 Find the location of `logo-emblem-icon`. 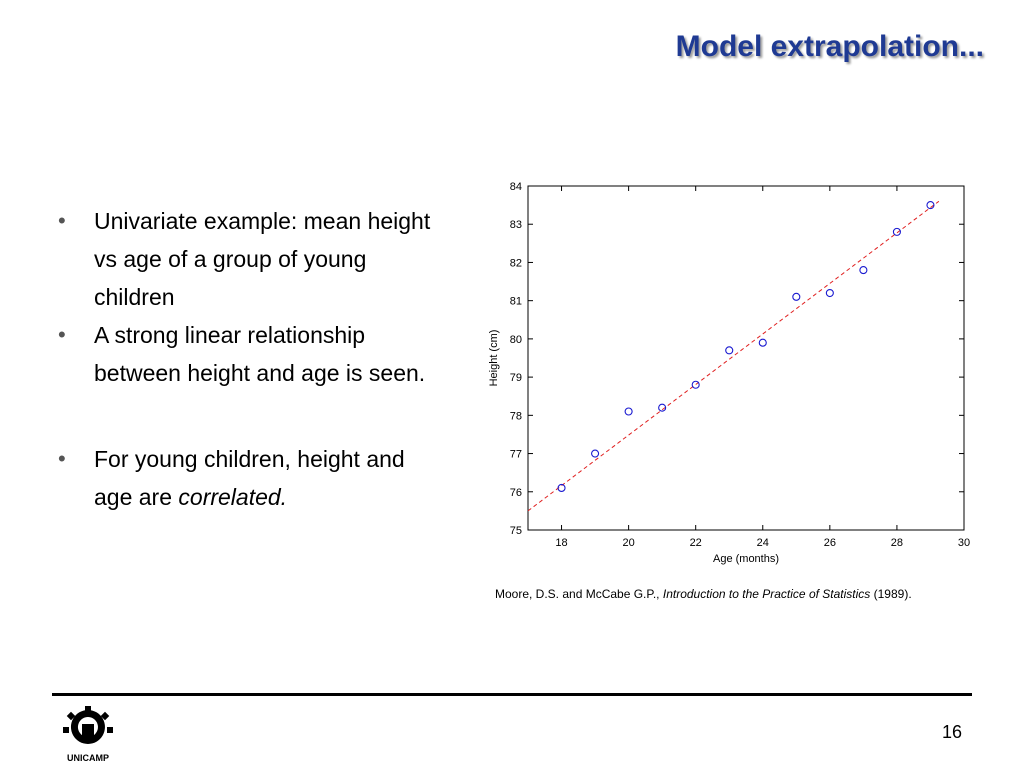

logo-emblem-icon is located at coordinates (88, 725).